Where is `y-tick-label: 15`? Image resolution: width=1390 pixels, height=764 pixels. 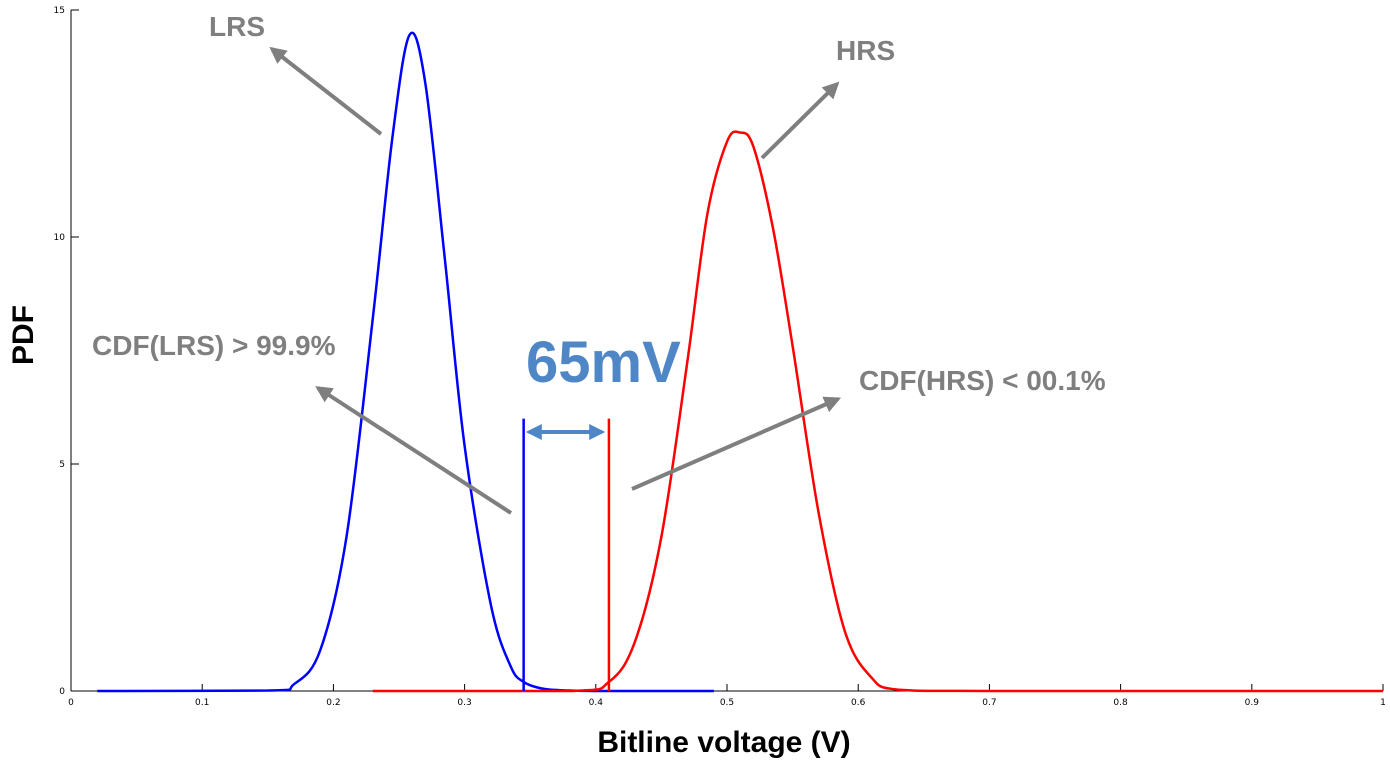 y-tick-label: 15 is located at coordinates (59, 11).